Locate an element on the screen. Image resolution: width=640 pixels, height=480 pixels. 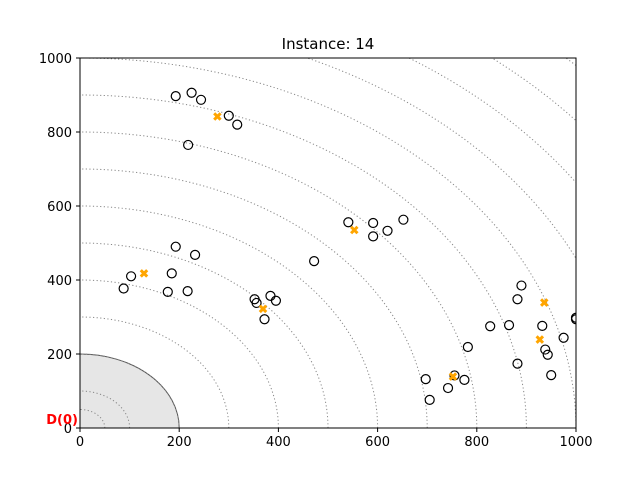
depot-region is located at coordinates (130, 391).